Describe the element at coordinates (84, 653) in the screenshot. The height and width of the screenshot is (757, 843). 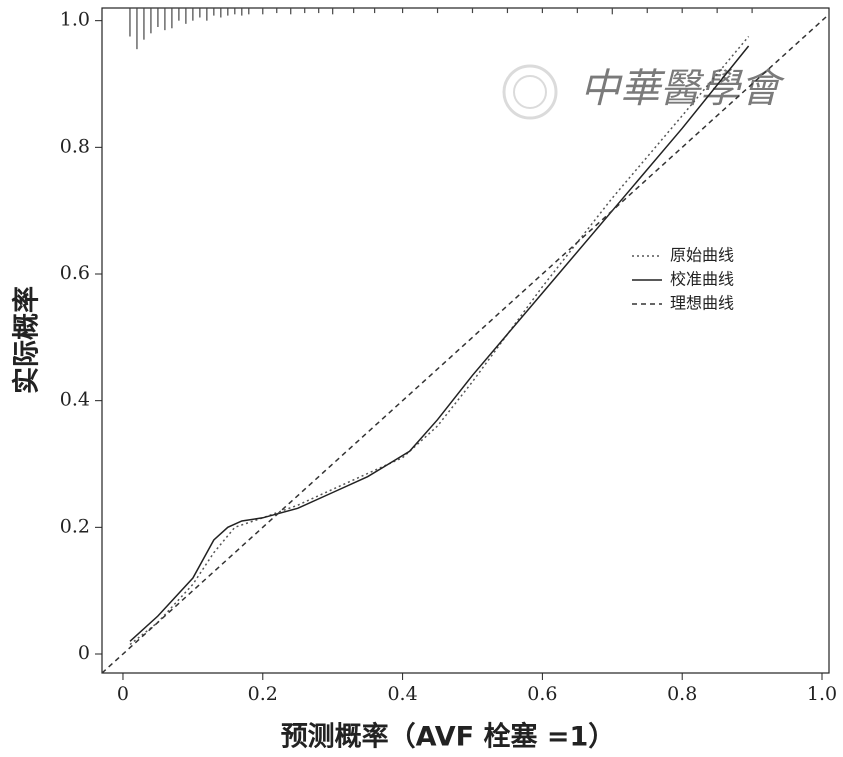
I see `y-tick-label: 0` at that location.